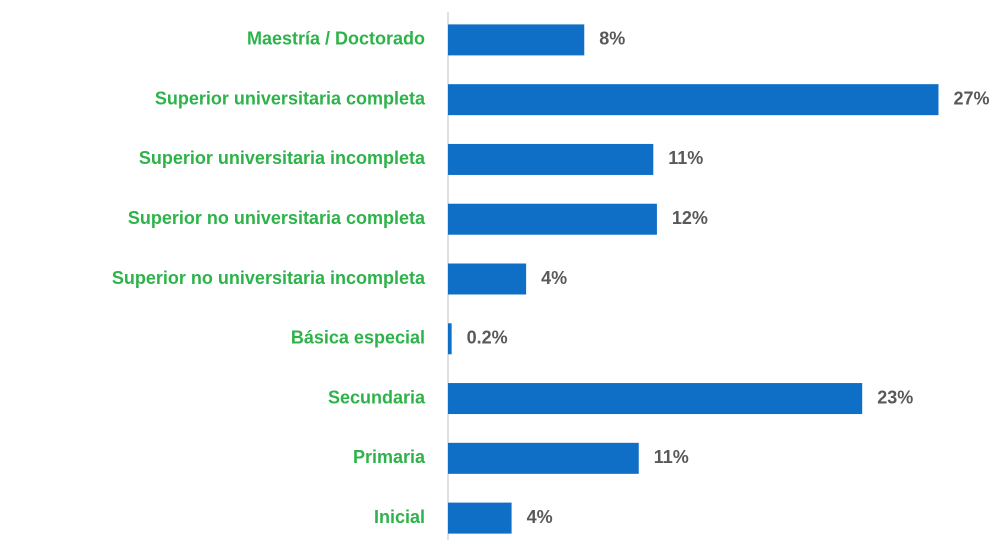 The height and width of the screenshot is (545, 1002). I want to click on category-label: Primaria, so click(389, 457).